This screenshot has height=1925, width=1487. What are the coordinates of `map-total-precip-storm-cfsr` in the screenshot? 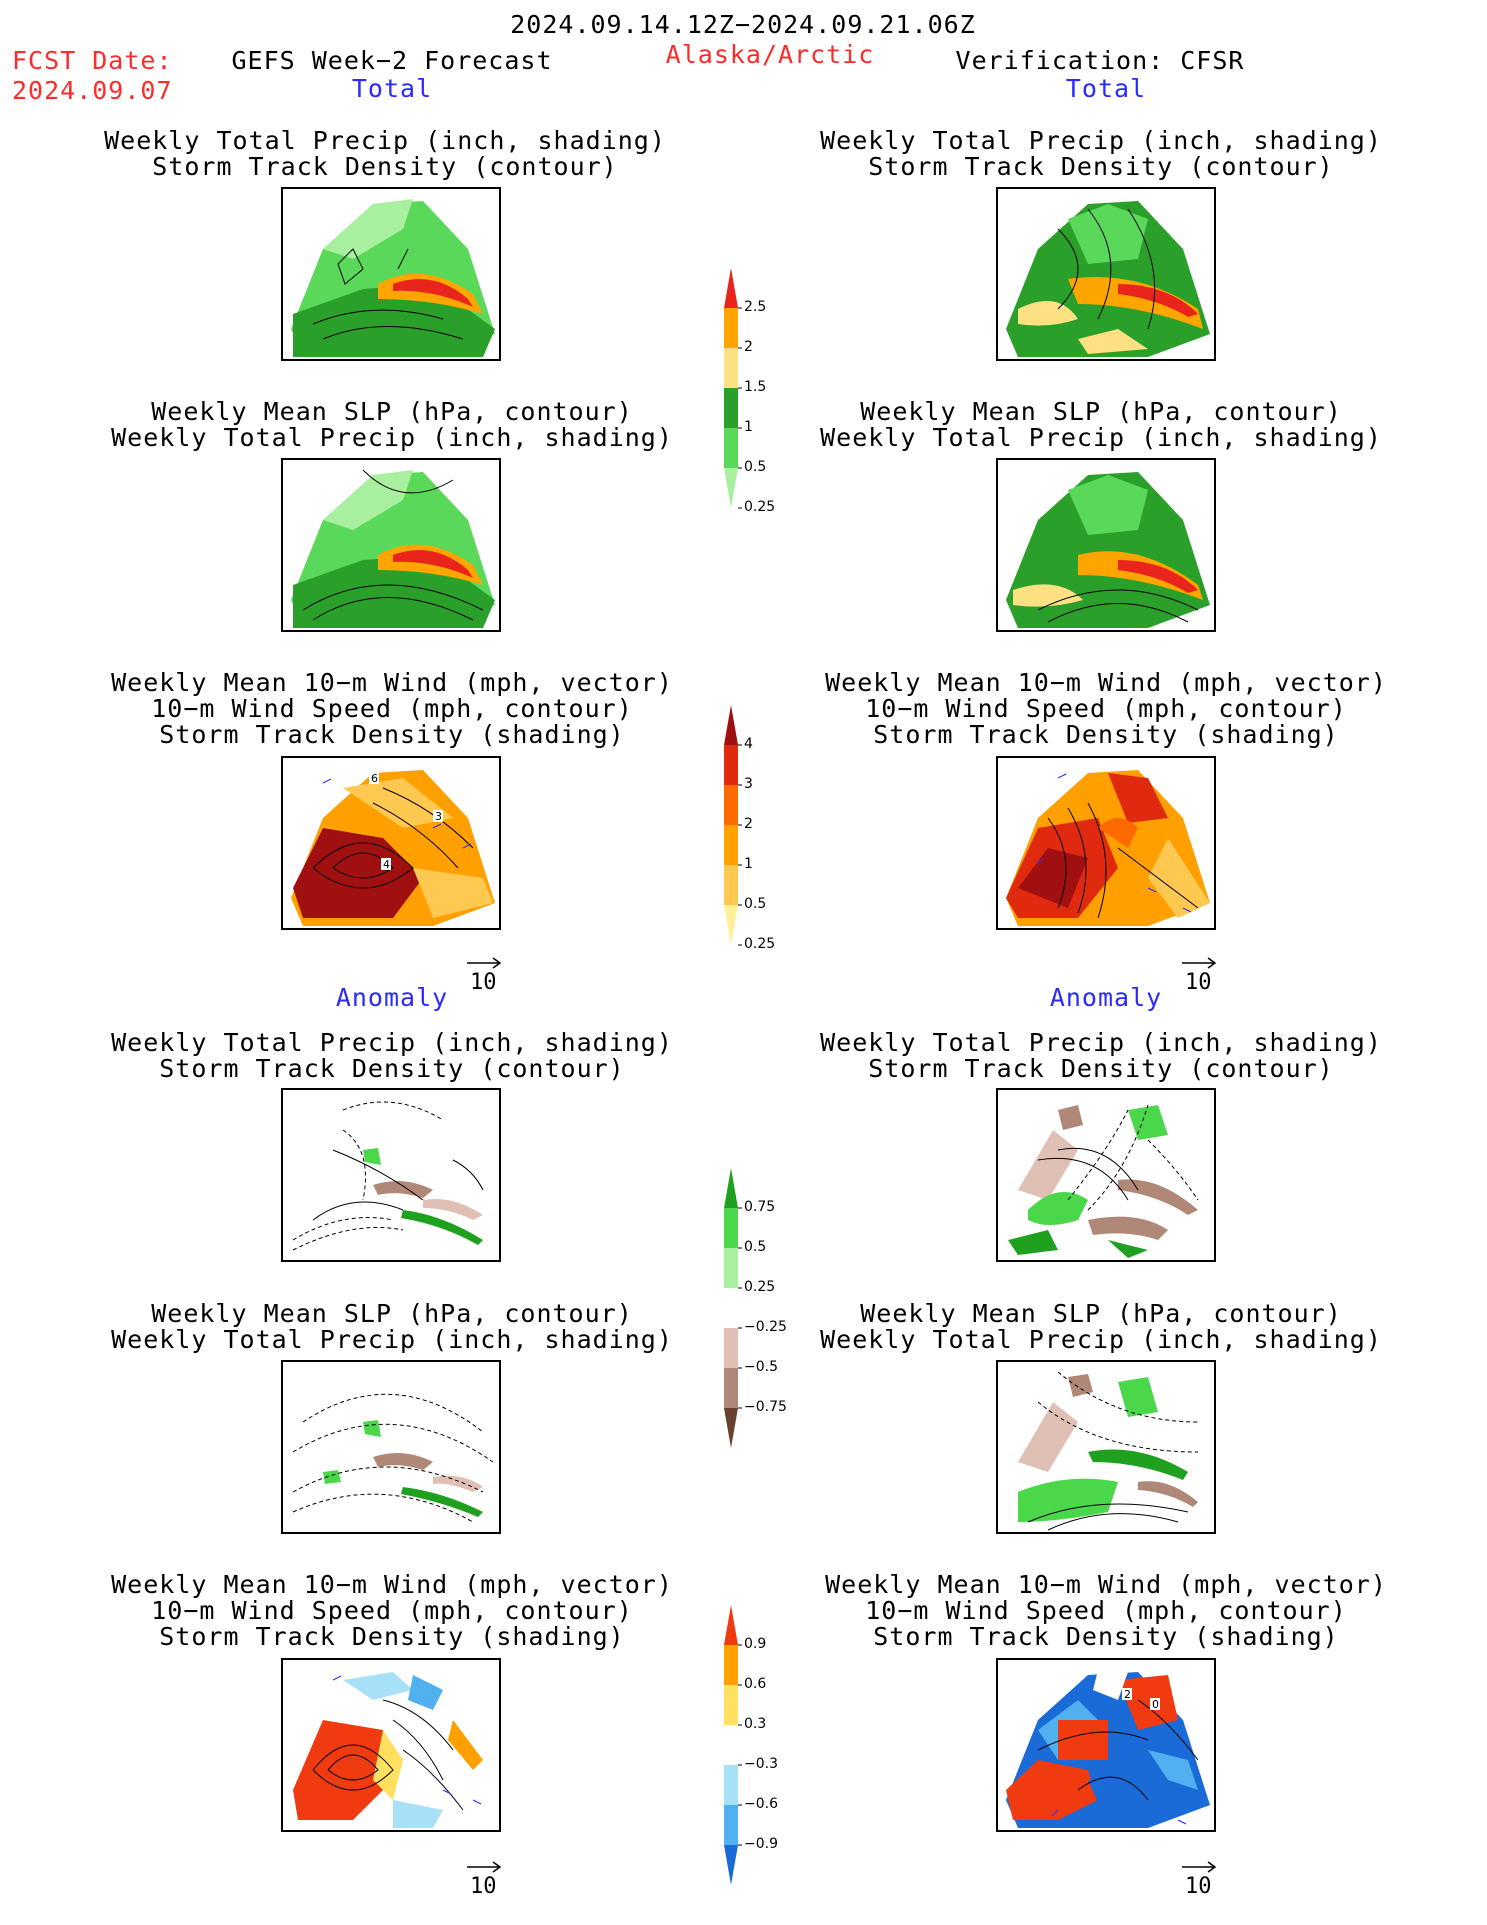 It's located at (1106, 274).